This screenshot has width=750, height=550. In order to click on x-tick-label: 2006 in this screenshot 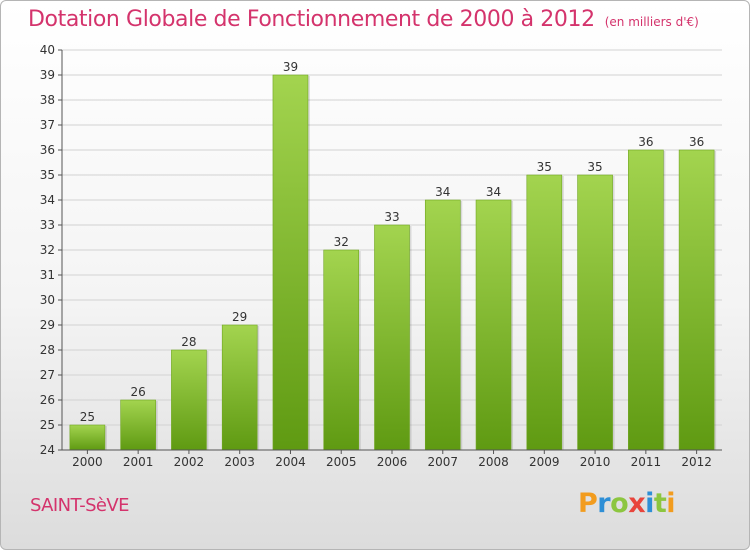, I will do `click(392, 462)`.